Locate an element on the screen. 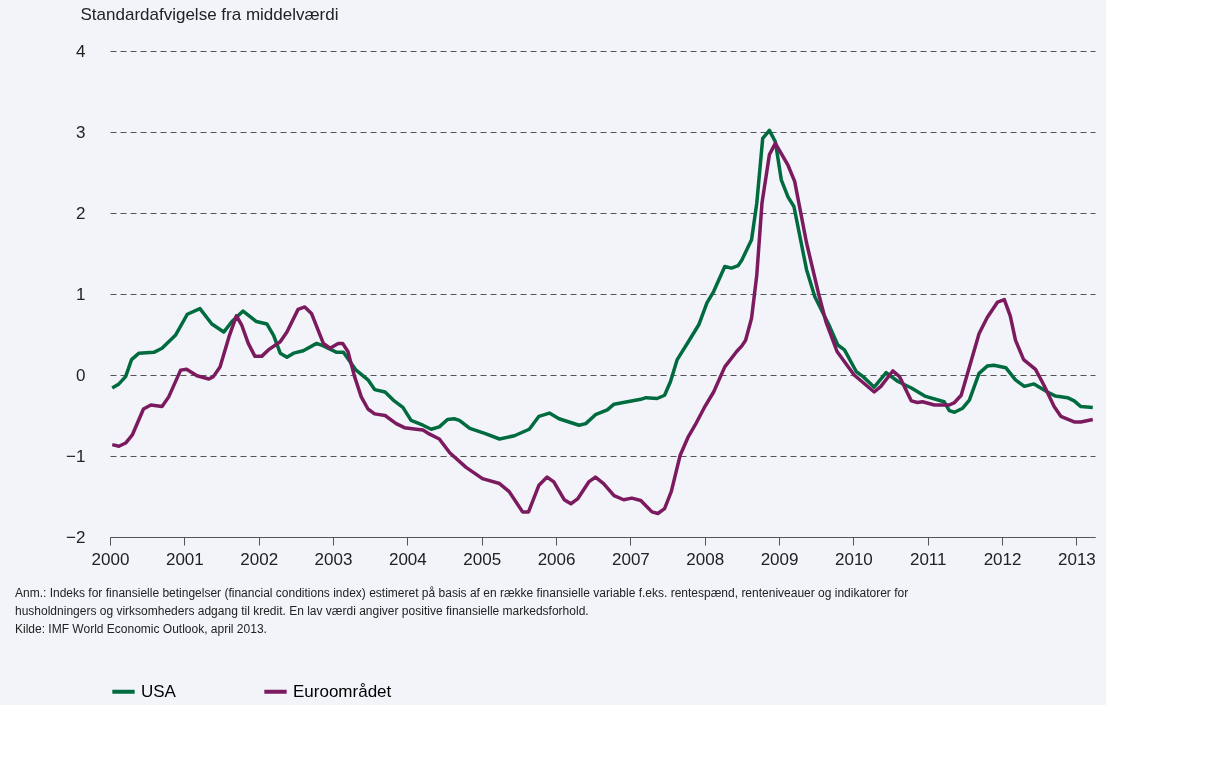 The height and width of the screenshot is (758, 1213). y-axis-title: Standardafvigelse fra middelværdi is located at coordinates (209, 14).